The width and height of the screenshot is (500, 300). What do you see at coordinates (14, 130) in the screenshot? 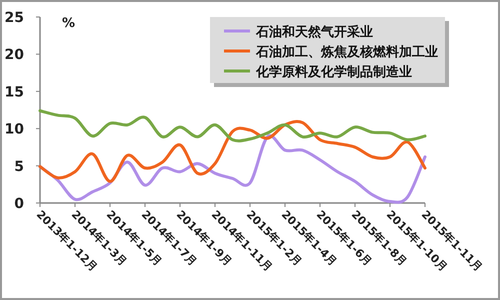
I see `y-tick-label: 10` at bounding box center [14, 130].